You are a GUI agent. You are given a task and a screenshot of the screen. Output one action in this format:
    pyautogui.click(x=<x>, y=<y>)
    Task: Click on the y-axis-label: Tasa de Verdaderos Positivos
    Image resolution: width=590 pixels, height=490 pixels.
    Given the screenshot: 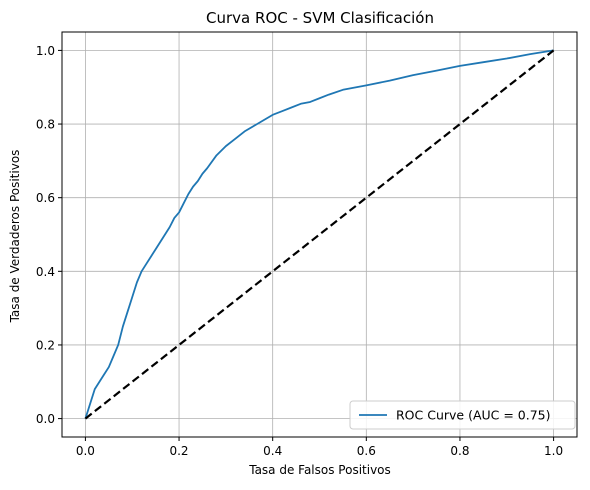 What is the action you would take?
    pyautogui.click(x=15, y=237)
    